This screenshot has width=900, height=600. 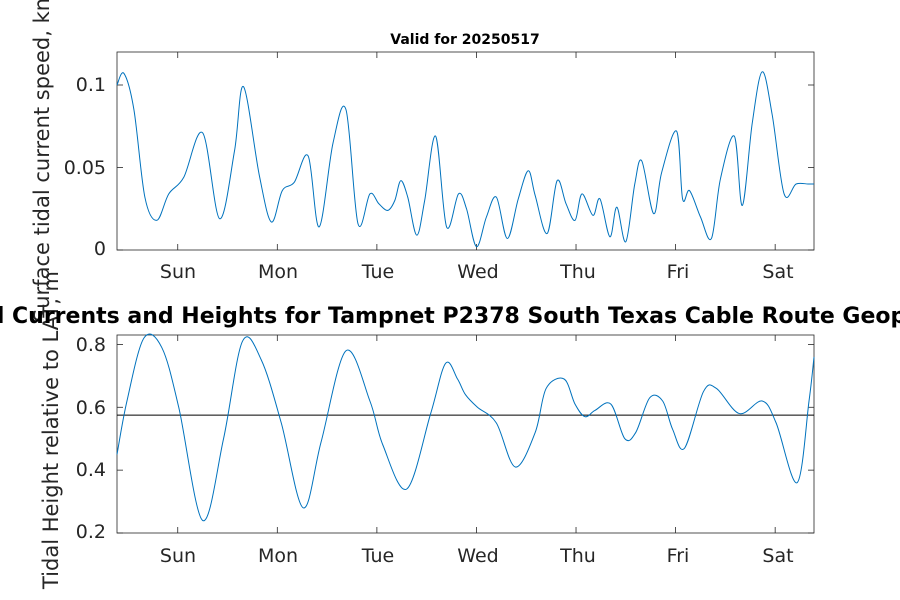 I want to click on ytick-label: 0.4, so click(x=91, y=470).